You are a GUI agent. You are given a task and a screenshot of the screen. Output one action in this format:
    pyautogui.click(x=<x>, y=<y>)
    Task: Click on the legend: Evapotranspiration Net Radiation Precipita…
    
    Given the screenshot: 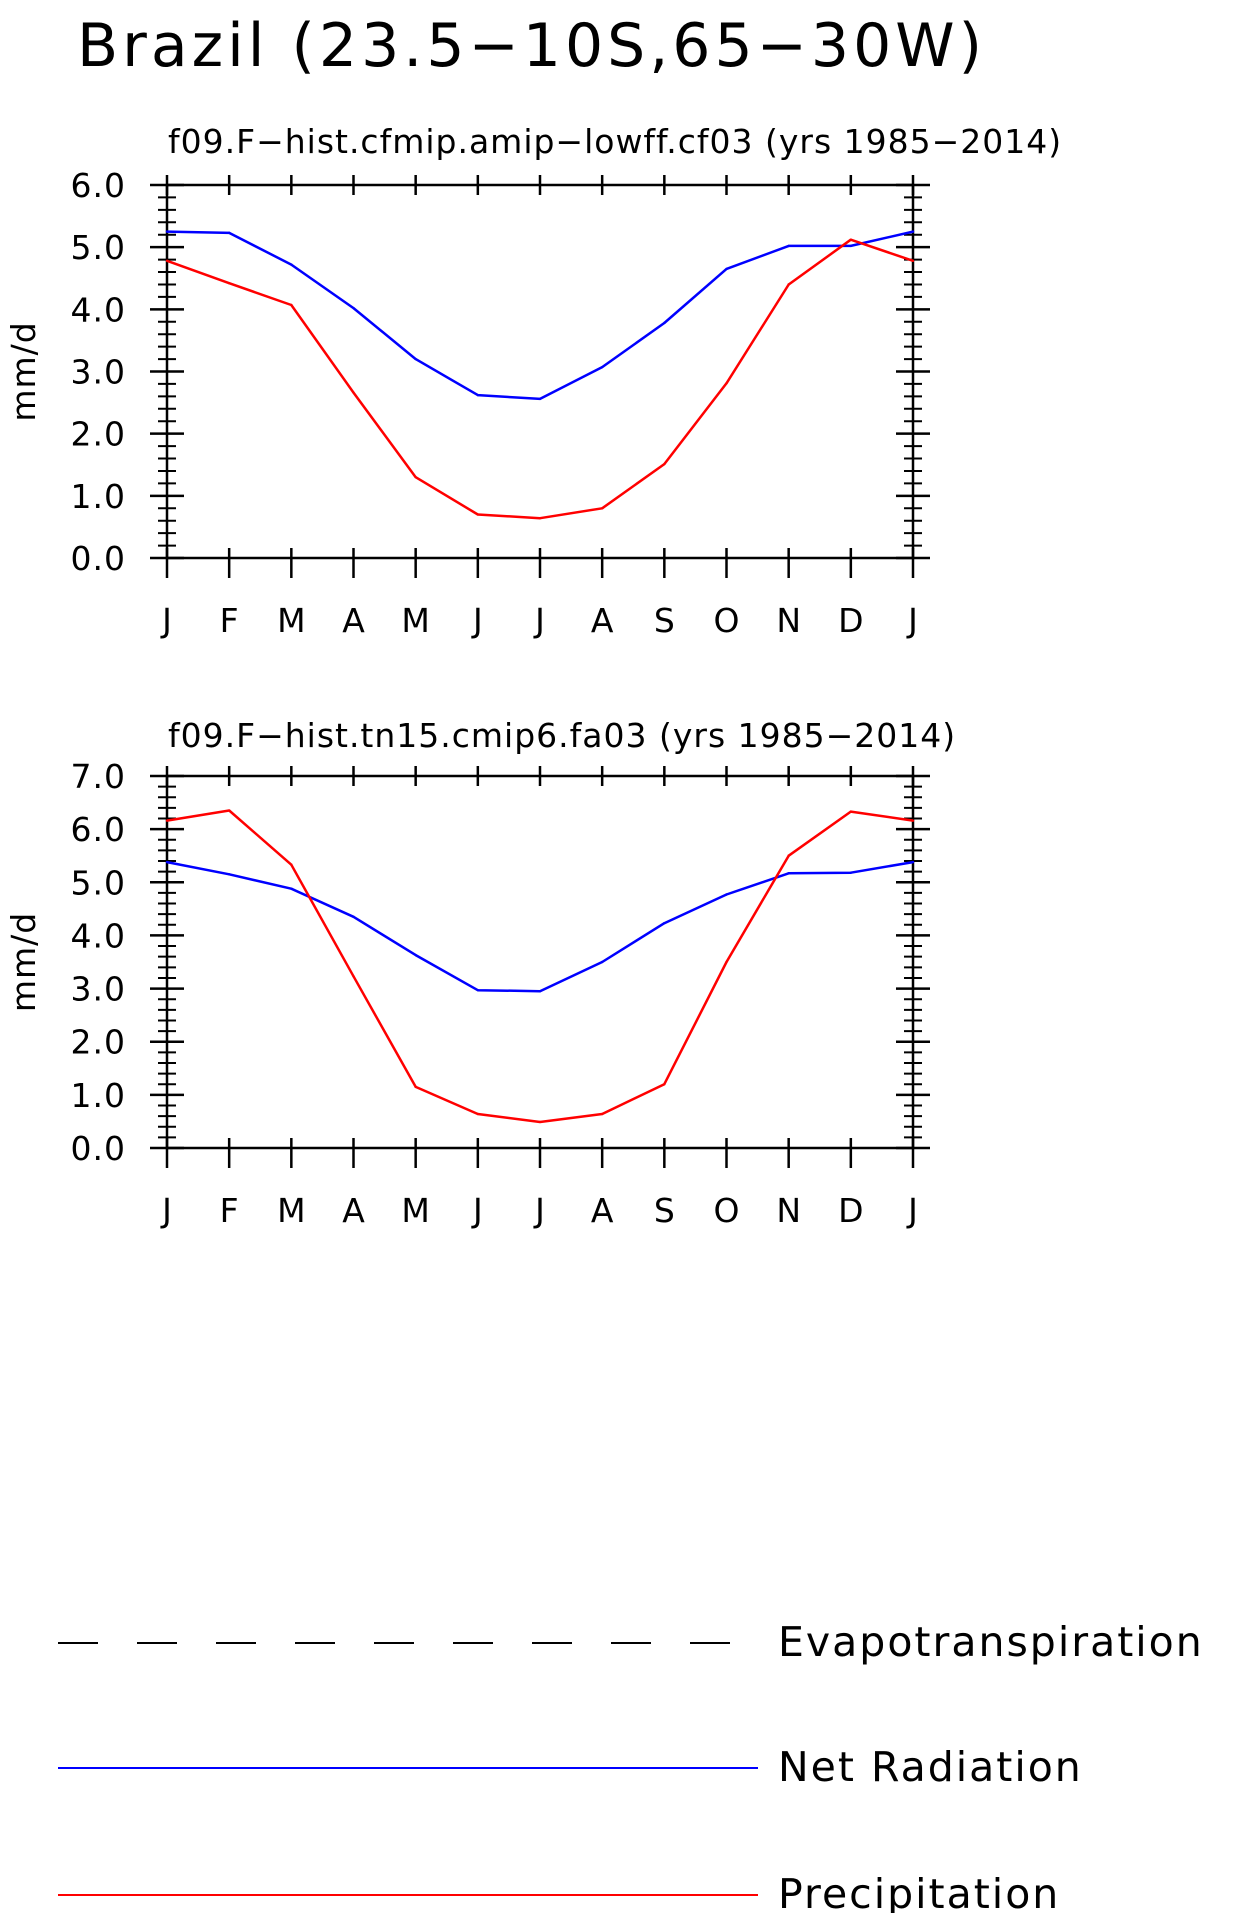 What is the action you would take?
    pyautogui.click(x=631, y=1767)
    